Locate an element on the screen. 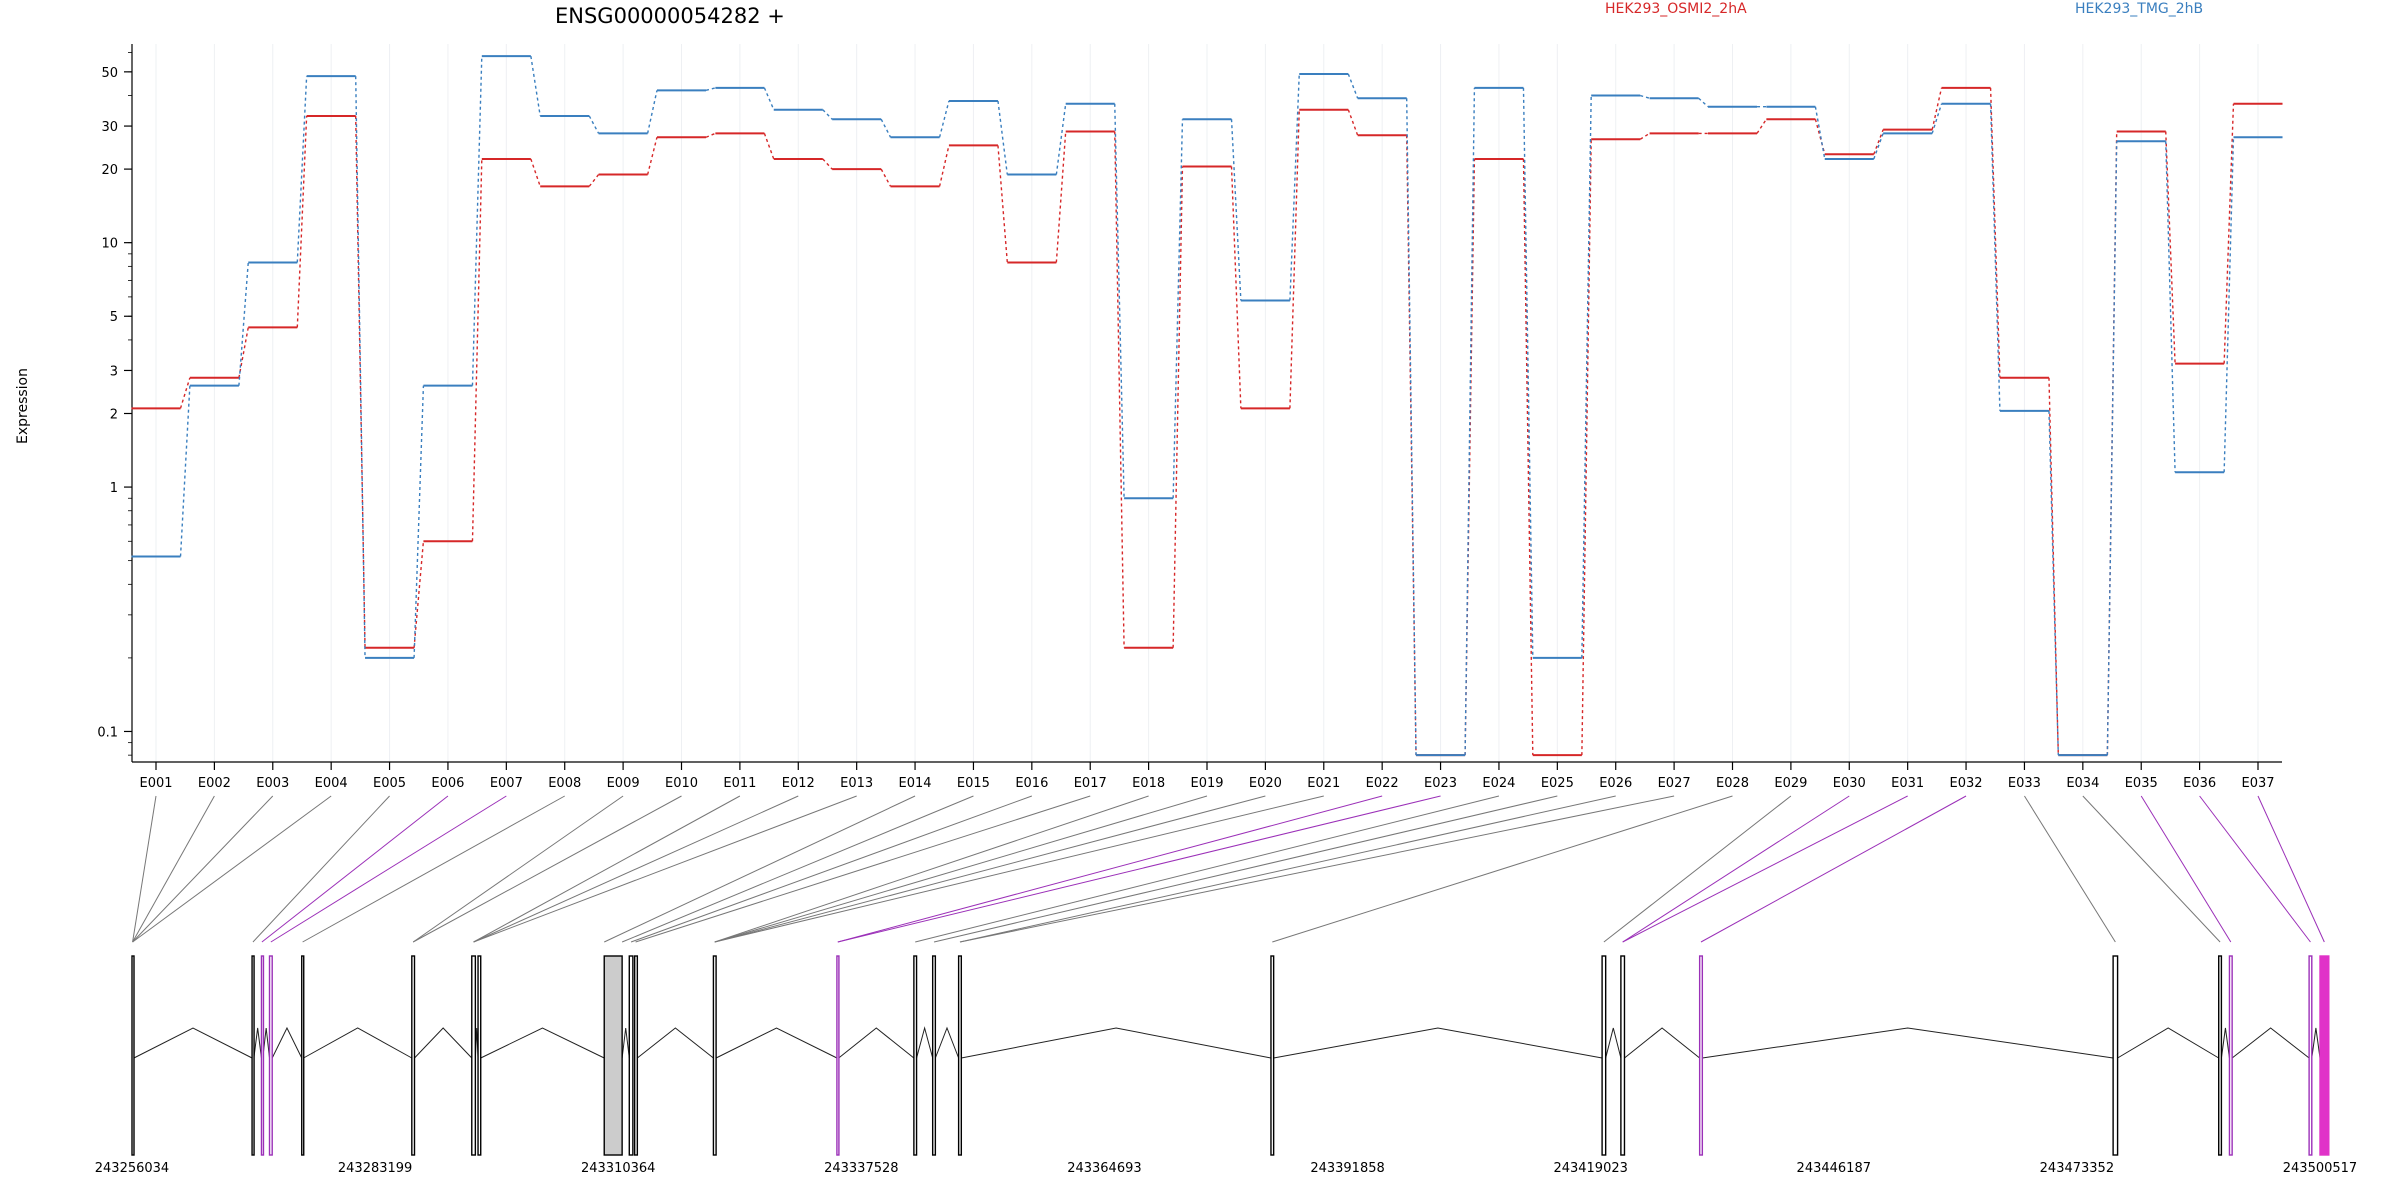 This screenshot has width=2400, height=1200. x-tick-label: E011 is located at coordinates (739, 783).